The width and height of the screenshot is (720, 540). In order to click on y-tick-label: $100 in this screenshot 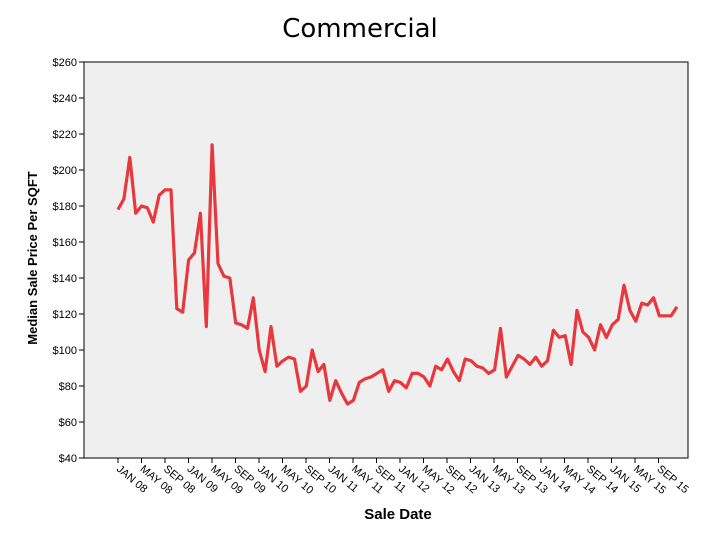, I will do `click(65, 351)`.